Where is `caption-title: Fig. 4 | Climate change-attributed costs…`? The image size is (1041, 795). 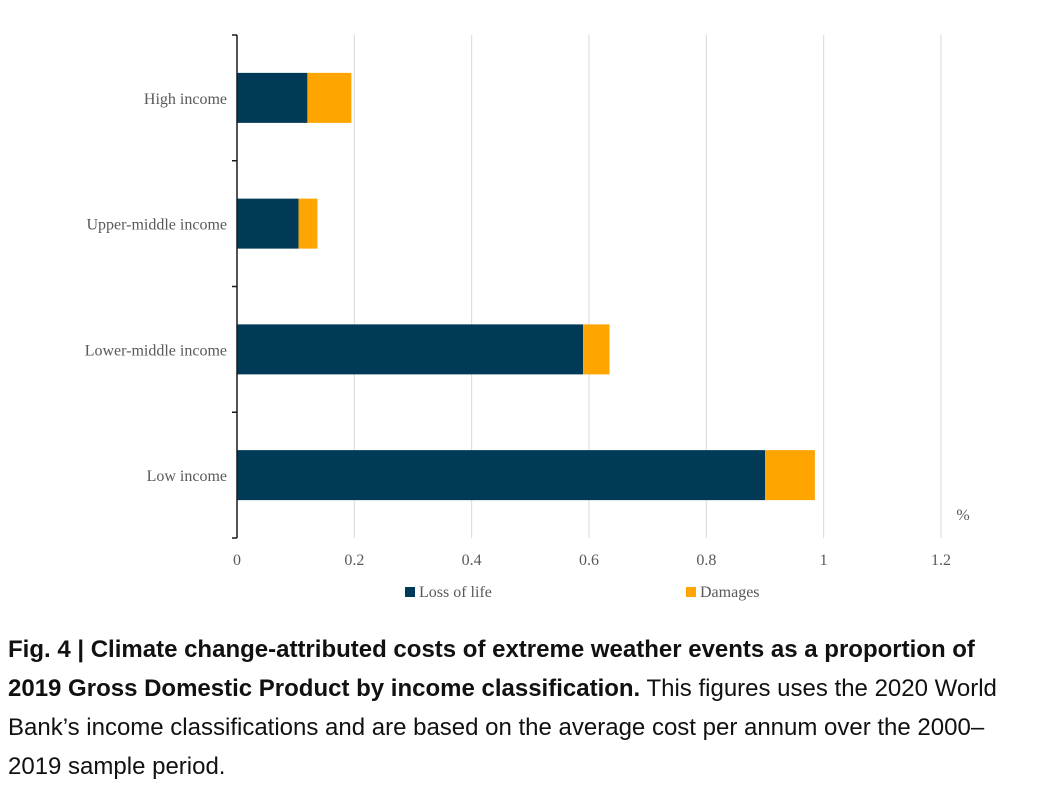
caption-title: Fig. 4 | Climate change-attributed costs… is located at coordinates (491, 669).